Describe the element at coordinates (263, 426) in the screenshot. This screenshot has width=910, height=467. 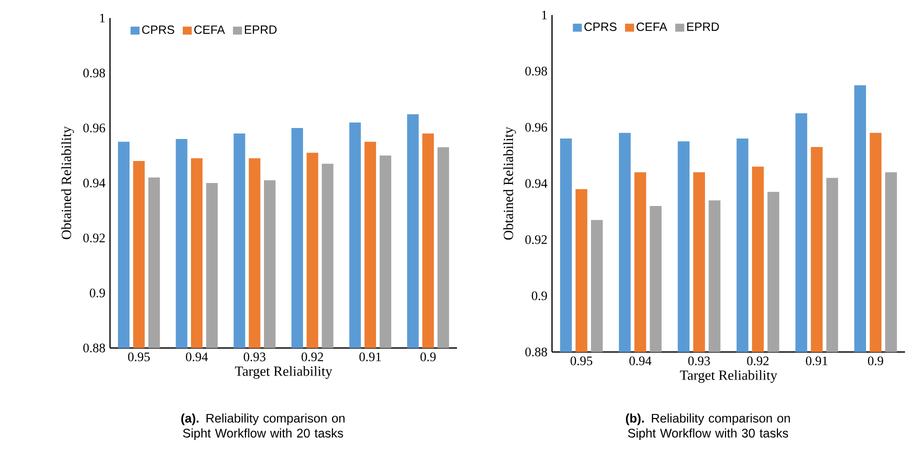
I see `text: (a). Reliability comparison on Sipht Workflow with 20 tasks` at that location.